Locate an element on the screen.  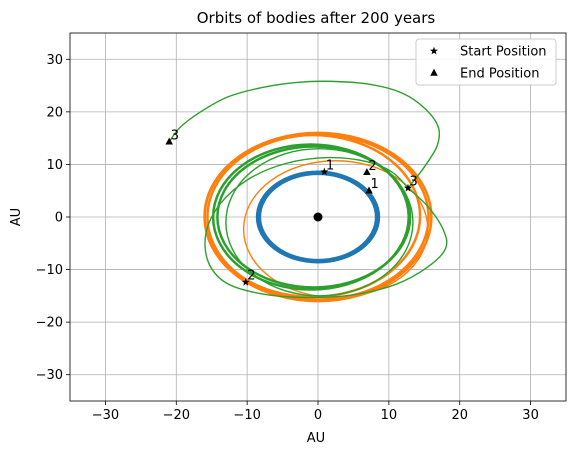
legend: Start Position End Position is located at coordinates (486, 62).